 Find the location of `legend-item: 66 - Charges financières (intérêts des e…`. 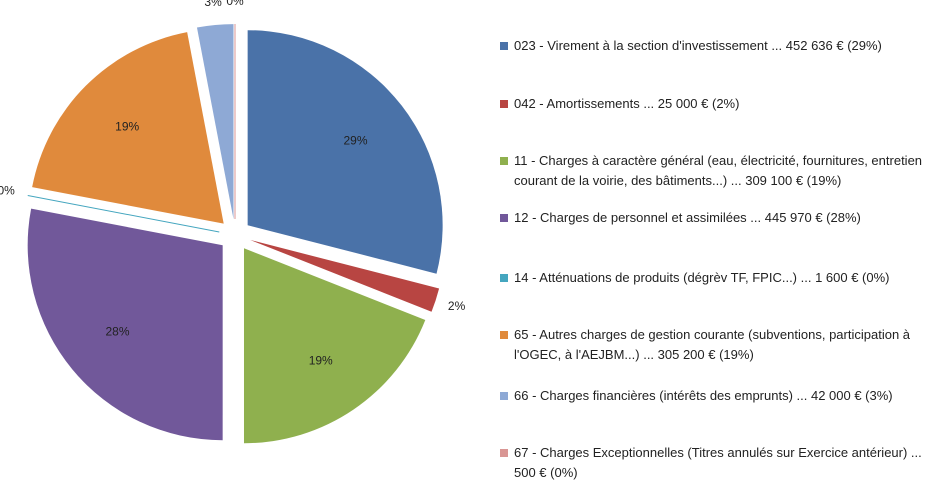

legend-item: 66 - Charges financières (intérêts des e… is located at coordinates (714, 396).